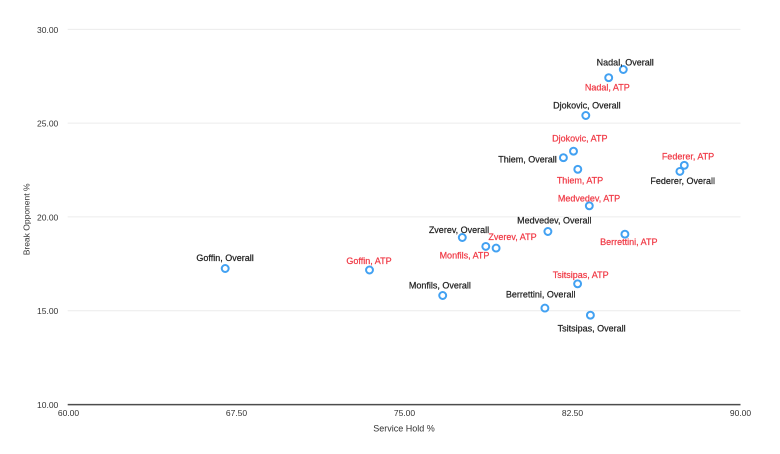  I want to click on svg-text: Tsitsipas, Overall, so click(592, 329).